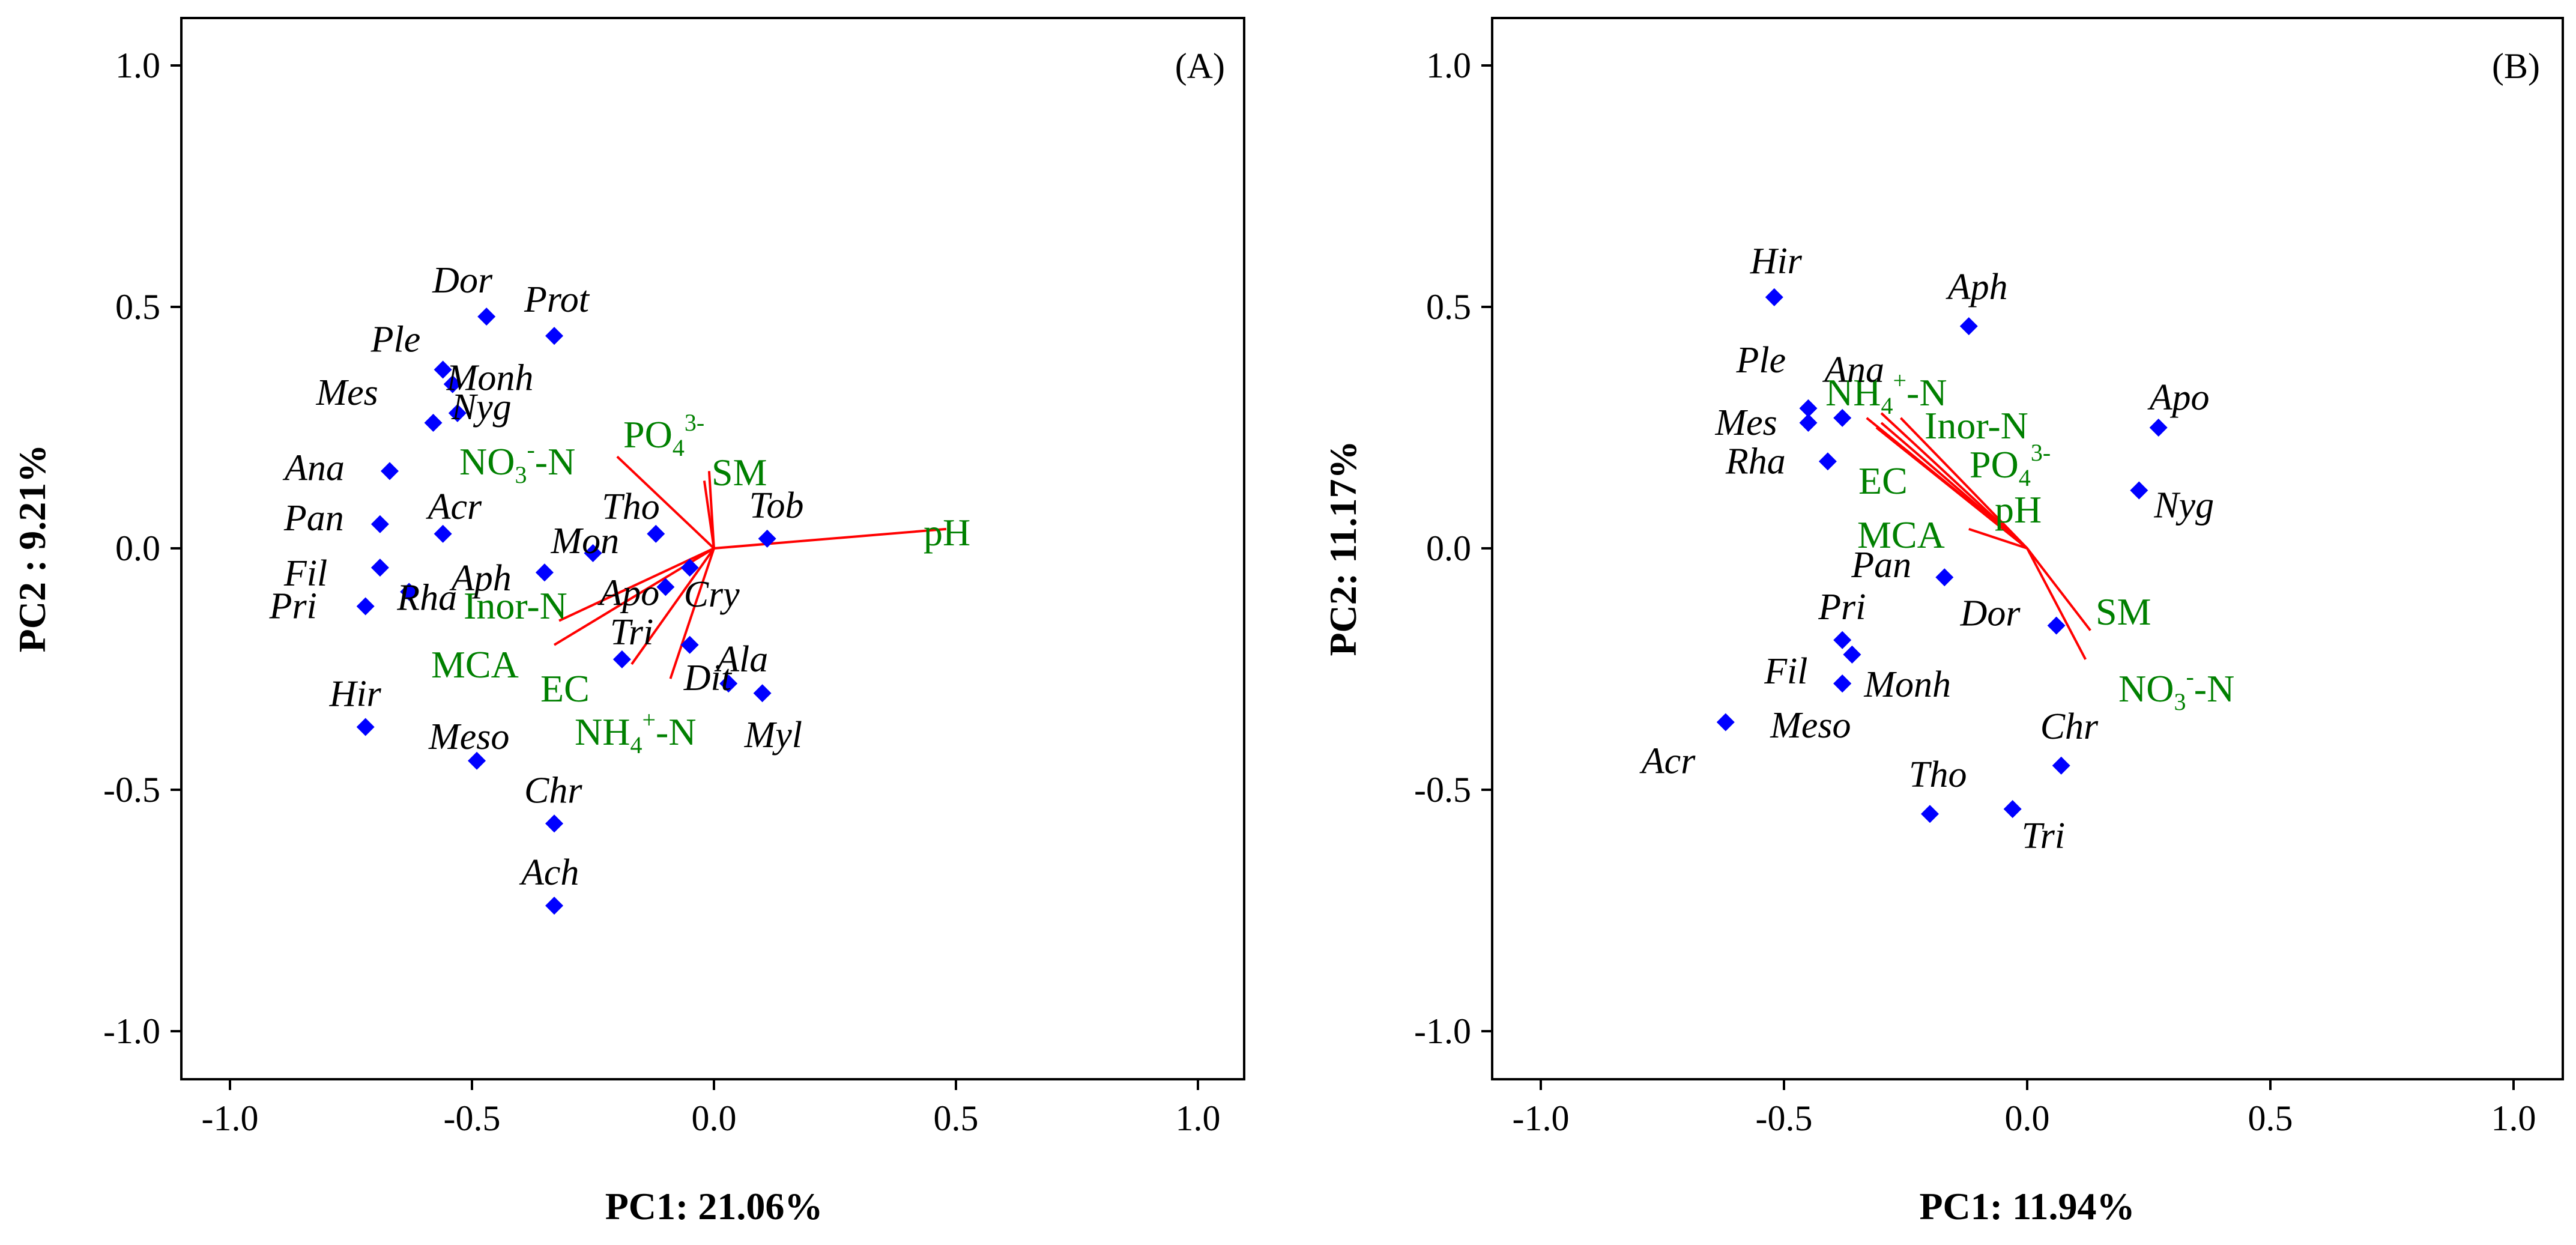  I want to click on loading-vectors, so click(1979, 536).